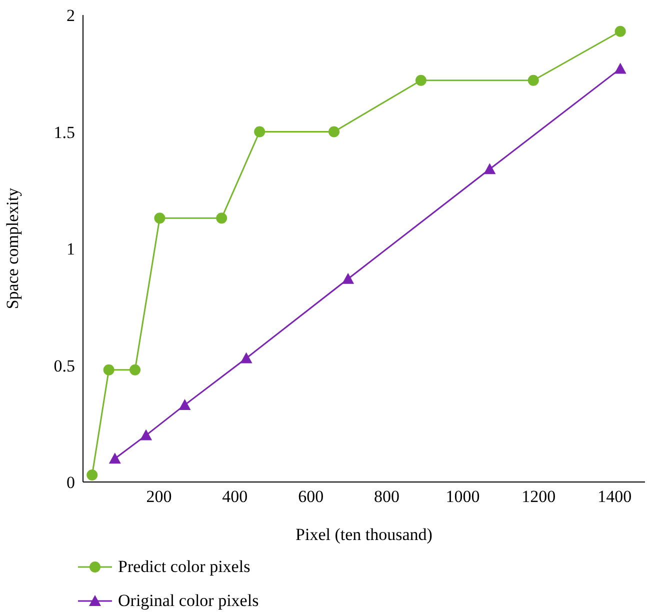 The width and height of the screenshot is (647, 616). What do you see at coordinates (159, 496) in the screenshot?
I see `x-tick-label: 200` at bounding box center [159, 496].